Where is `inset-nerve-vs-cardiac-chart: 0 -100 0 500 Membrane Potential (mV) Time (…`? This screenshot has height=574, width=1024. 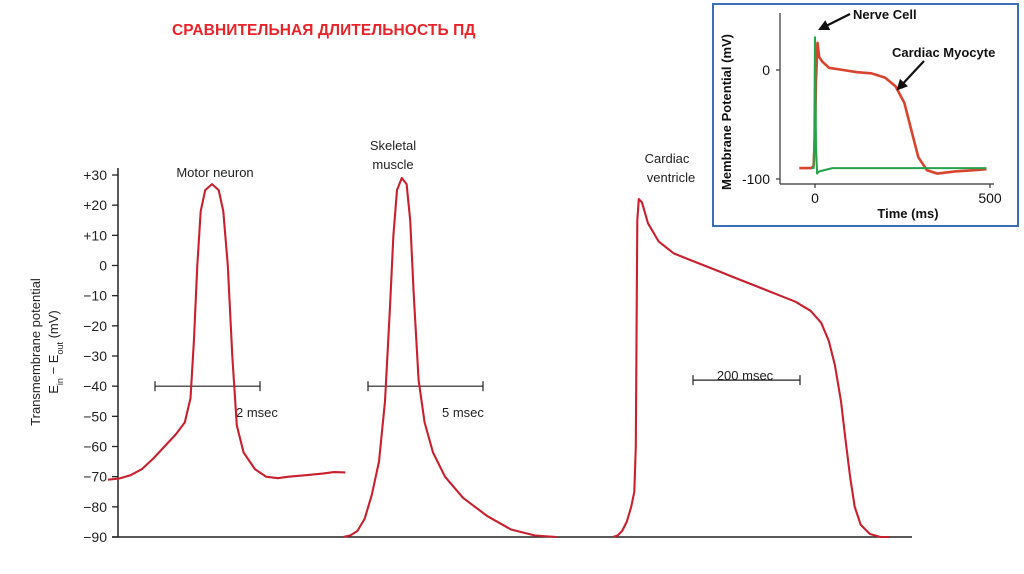 inset-nerve-vs-cardiac-chart: 0 -100 0 500 Membrane Potential (mV) Time (… is located at coordinates (865, 115).